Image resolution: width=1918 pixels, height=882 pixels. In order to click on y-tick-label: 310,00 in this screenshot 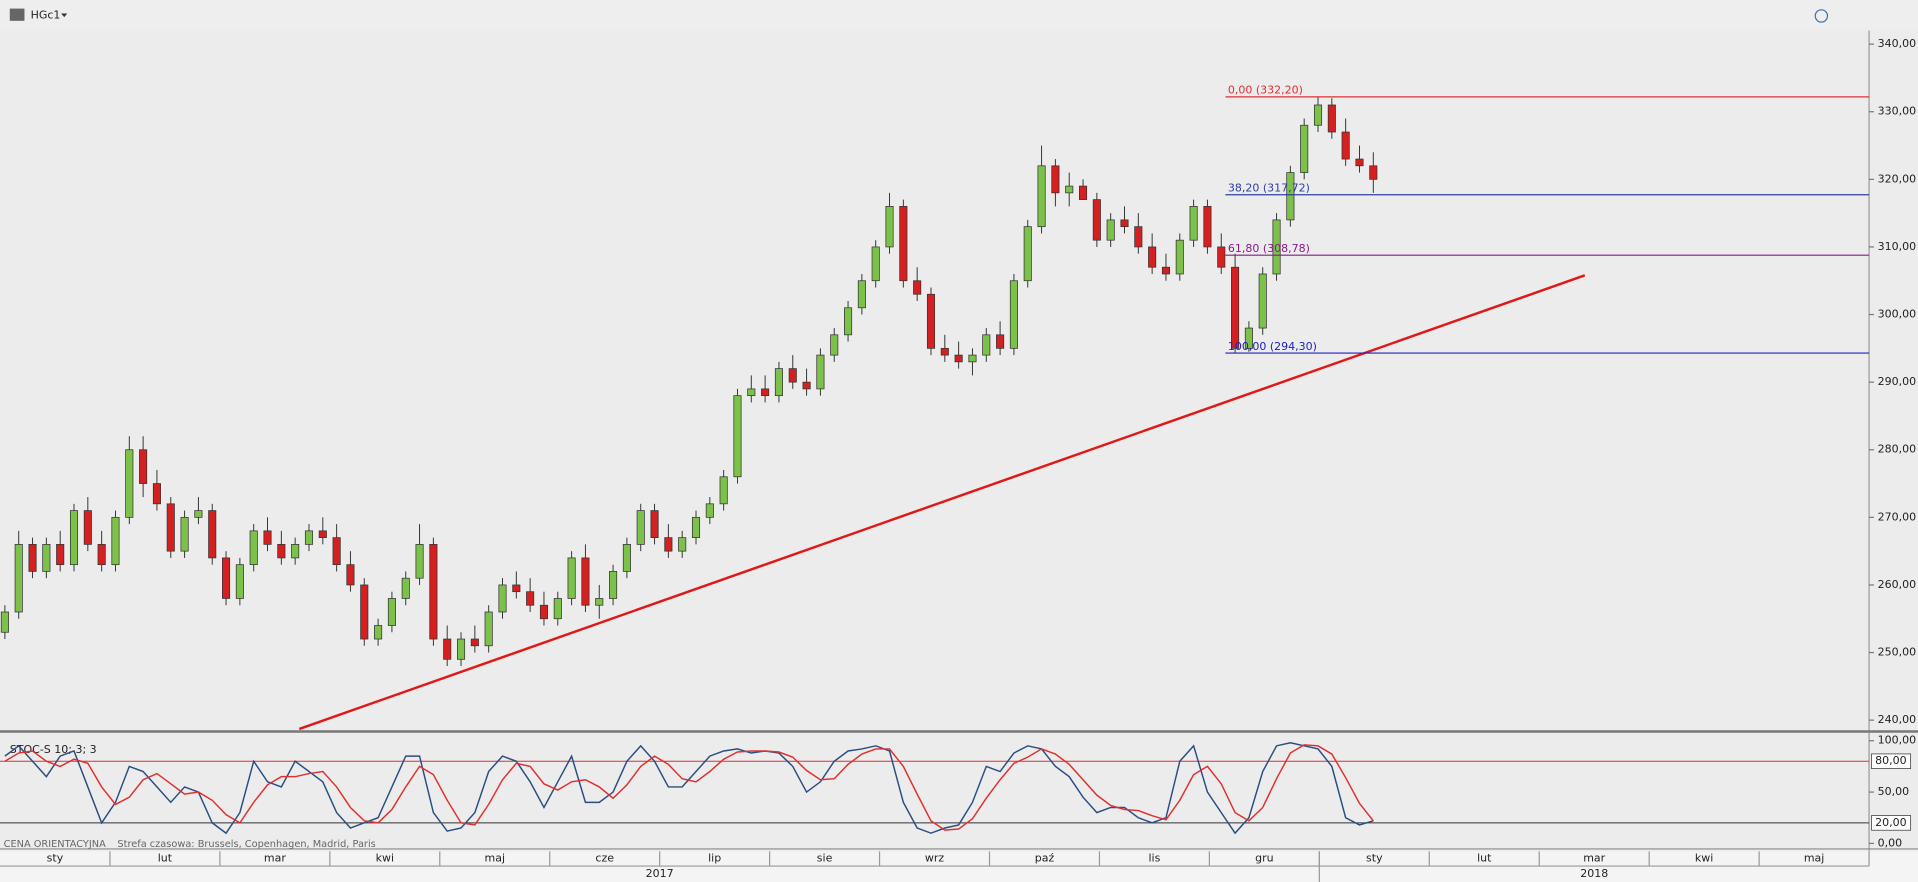, I will do `click(1897, 246)`.